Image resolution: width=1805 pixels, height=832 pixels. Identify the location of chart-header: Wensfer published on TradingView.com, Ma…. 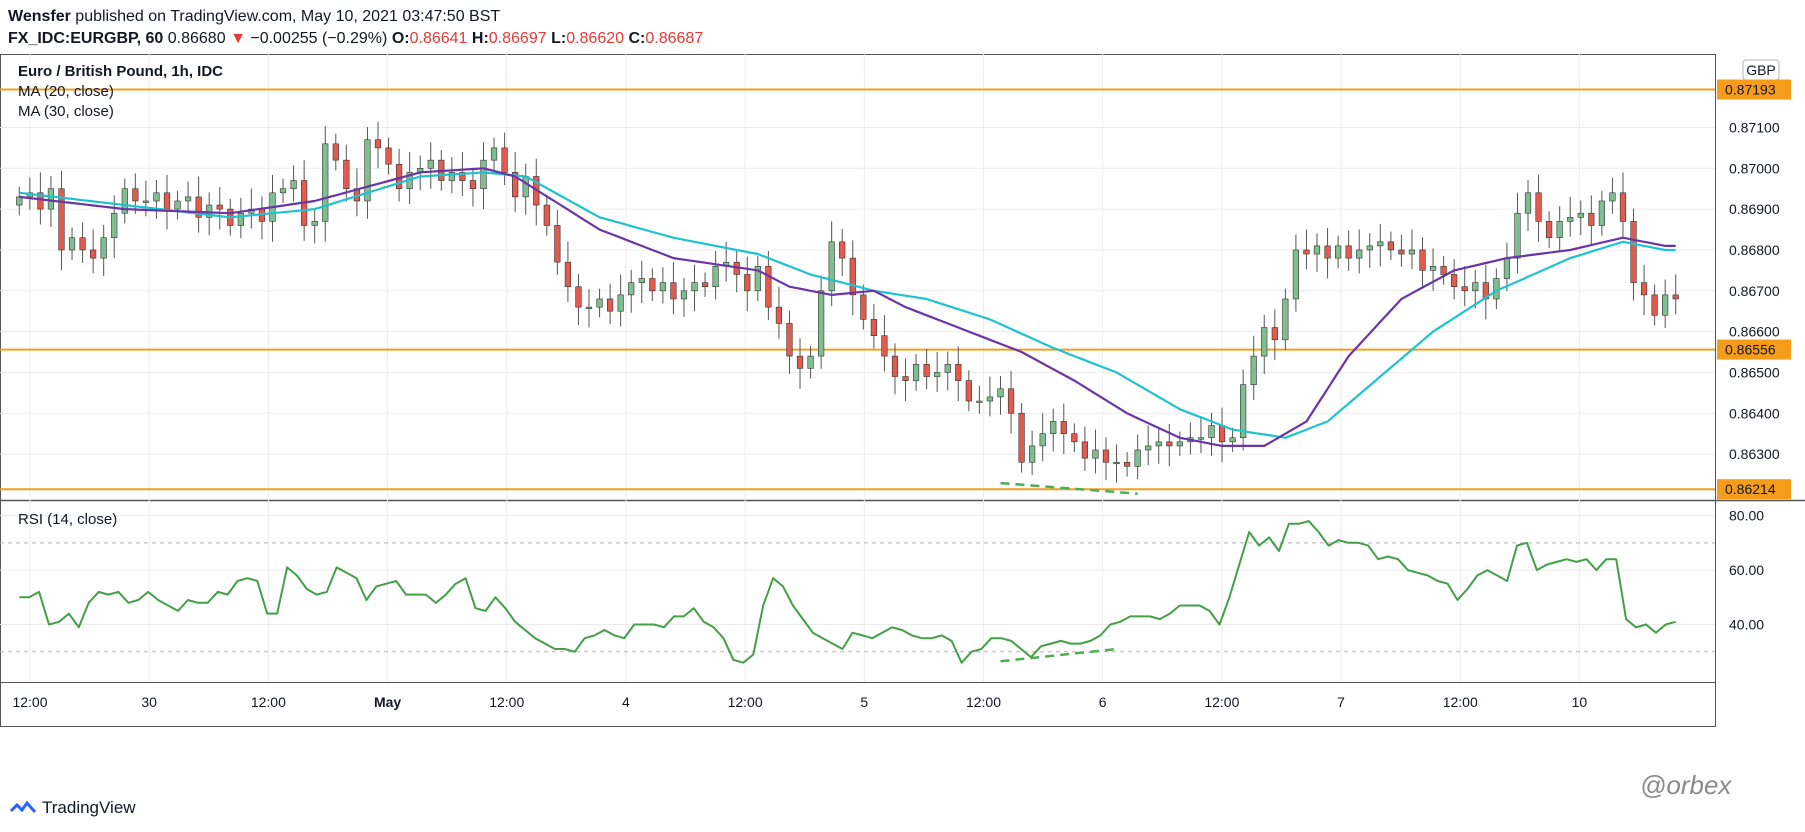
(898, 28).